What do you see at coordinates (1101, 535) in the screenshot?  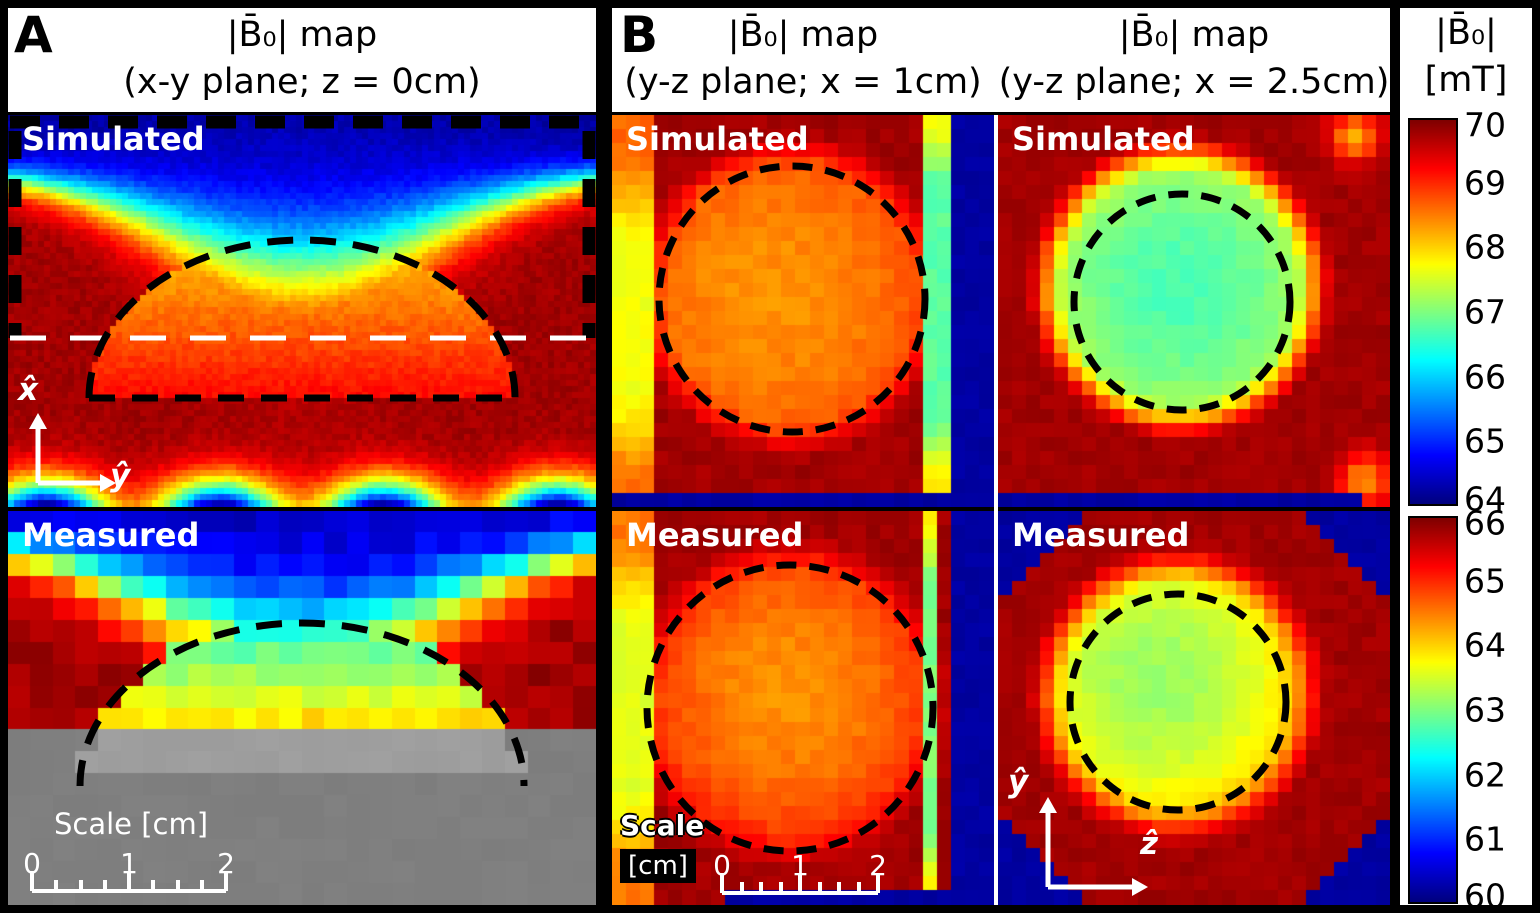 I see `map-b2-measured-label: Measured` at bounding box center [1101, 535].